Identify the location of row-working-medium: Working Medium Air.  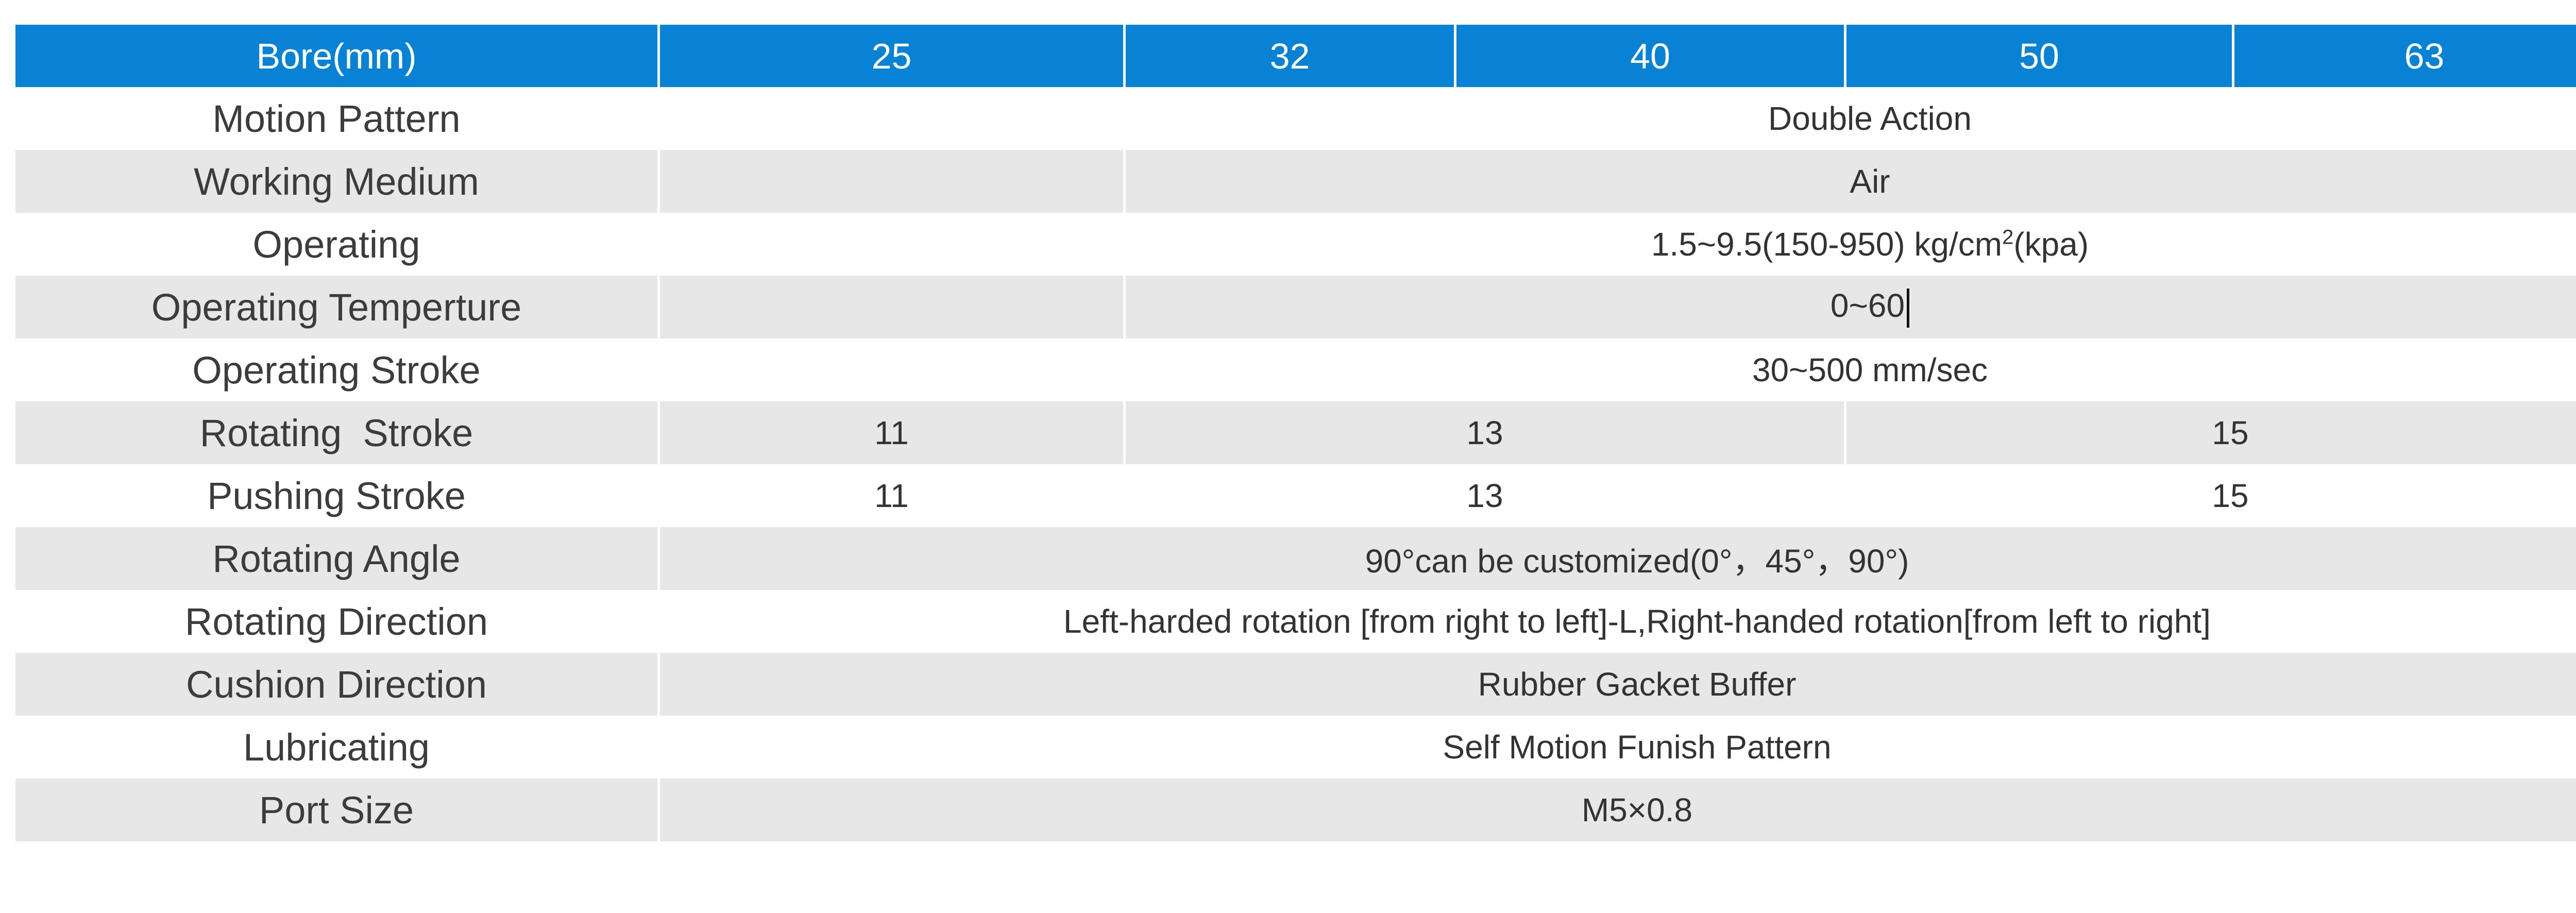
(1295, 182).